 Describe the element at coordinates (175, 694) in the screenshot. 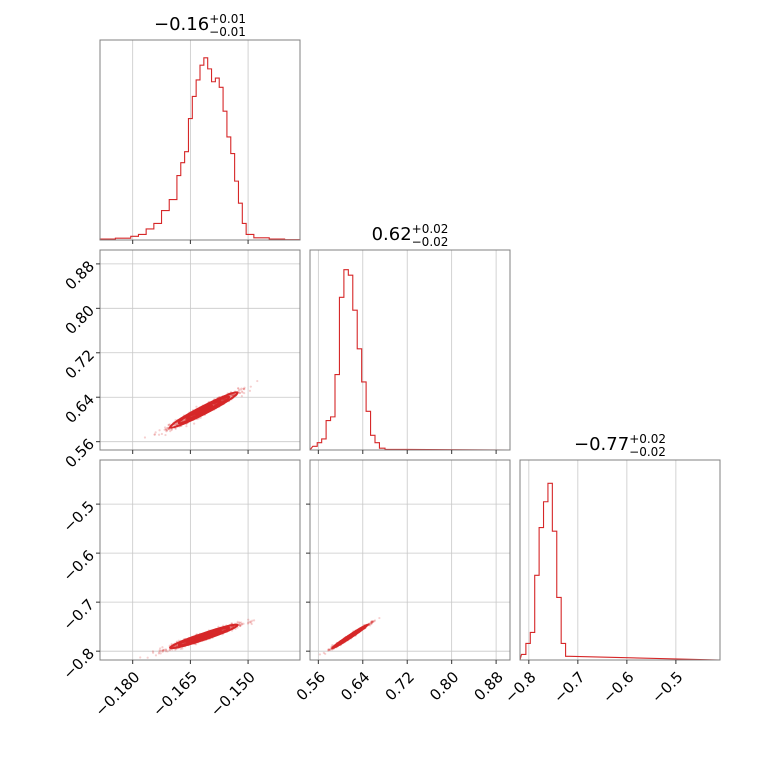

I see `x-tick-label-0-165: −0.165` at that location.